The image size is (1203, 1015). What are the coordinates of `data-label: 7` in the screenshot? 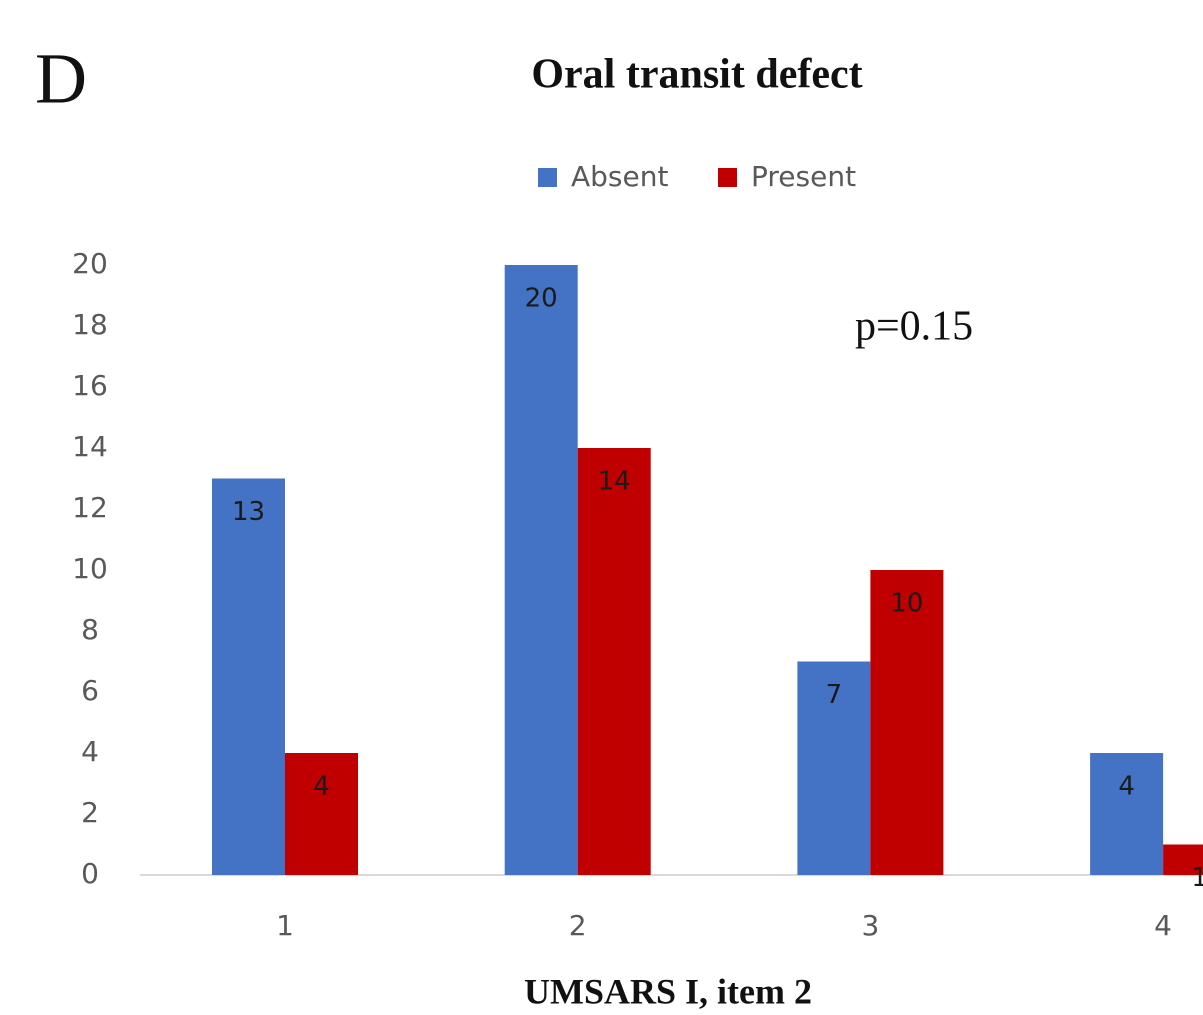 It's located at (834, 695).